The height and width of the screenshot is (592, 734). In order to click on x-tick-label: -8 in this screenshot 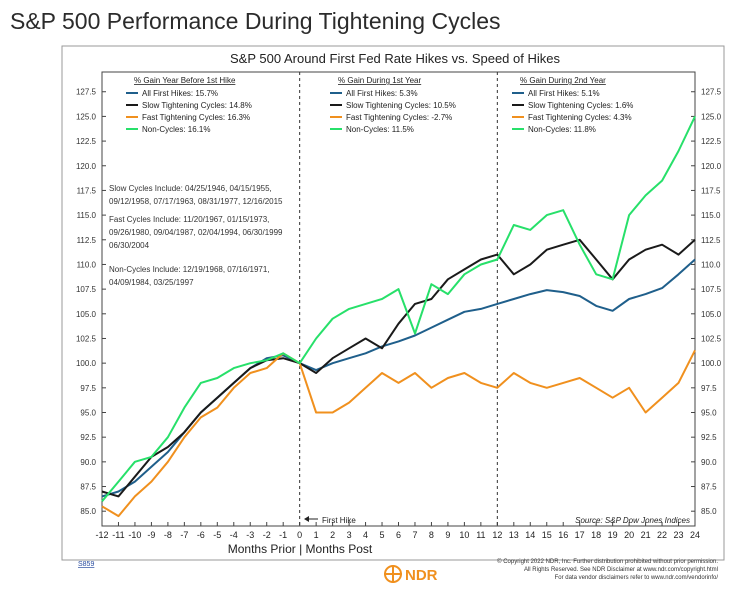, I will do `click(168, 535)`.